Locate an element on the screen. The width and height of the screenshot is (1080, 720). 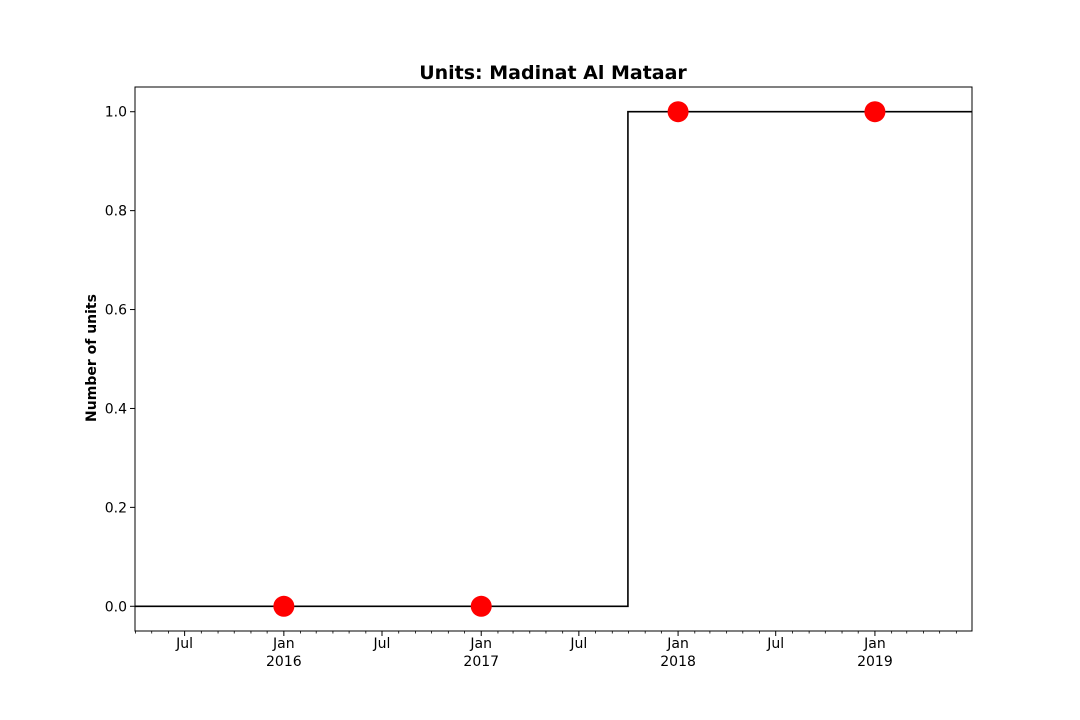
y-tick-label: 1.0 is located at coordinates (116, 113).